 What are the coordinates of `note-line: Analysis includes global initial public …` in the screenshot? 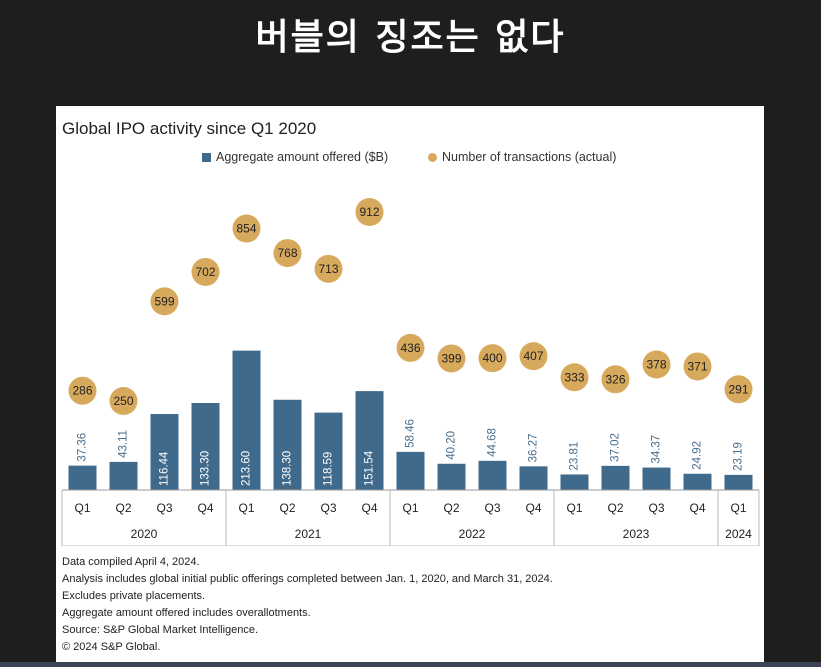 It's located at (307, 579).